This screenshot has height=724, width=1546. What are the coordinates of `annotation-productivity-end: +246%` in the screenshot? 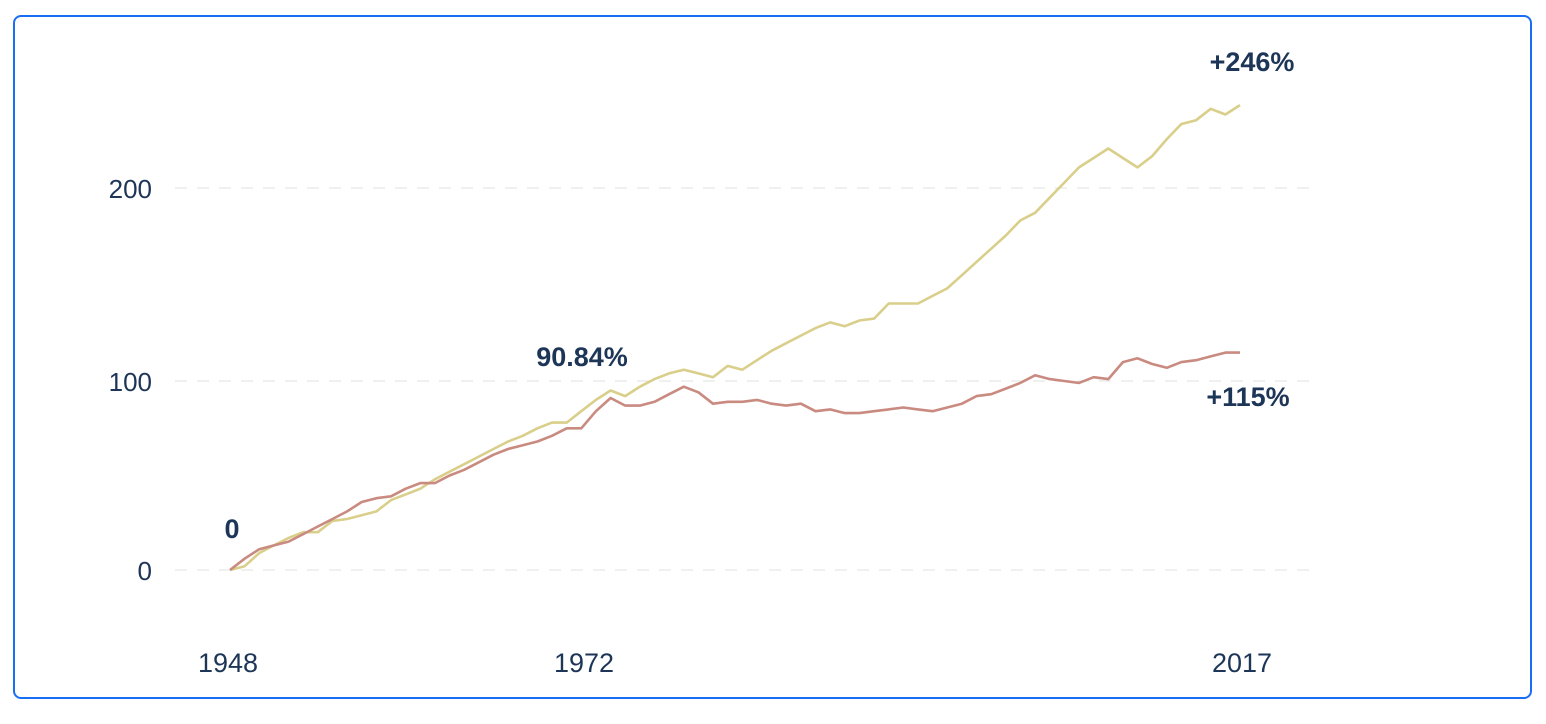 It's located at (1252, 62).